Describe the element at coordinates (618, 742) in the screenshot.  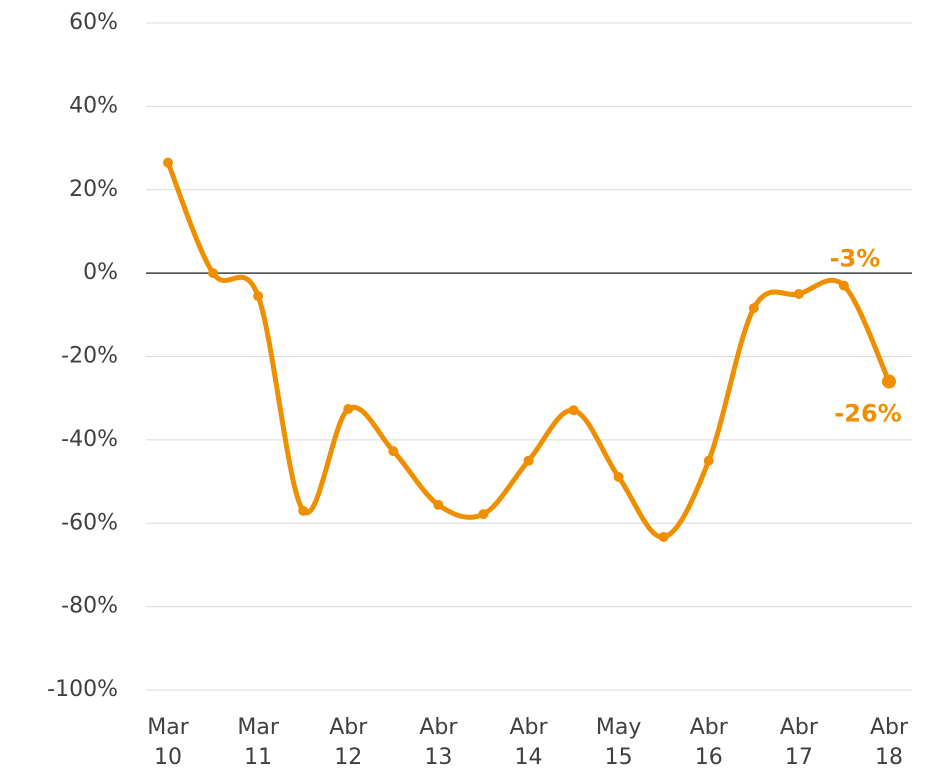
I see `x-tick-label: May 15` at that location.